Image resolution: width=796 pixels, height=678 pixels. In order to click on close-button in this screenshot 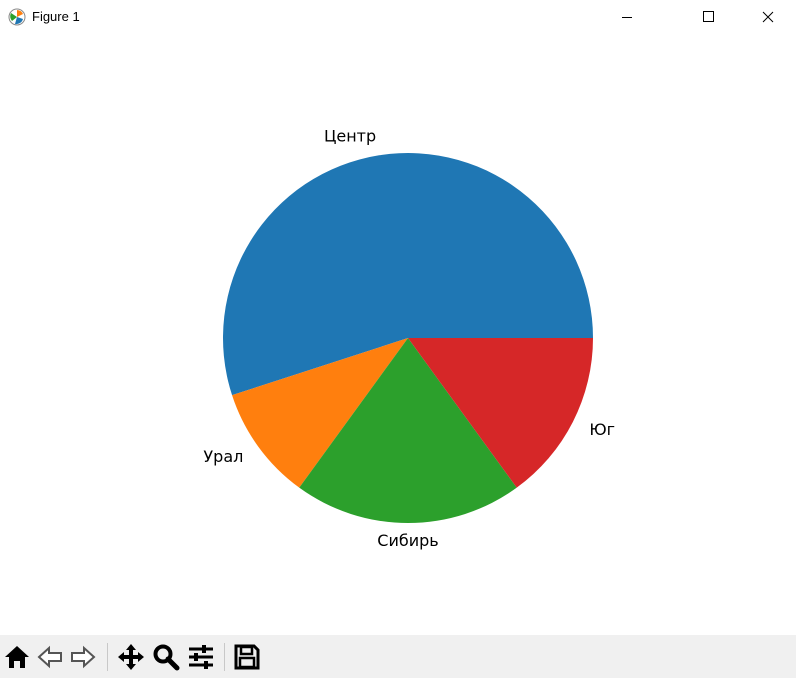, I will do `click(768, 17)`.